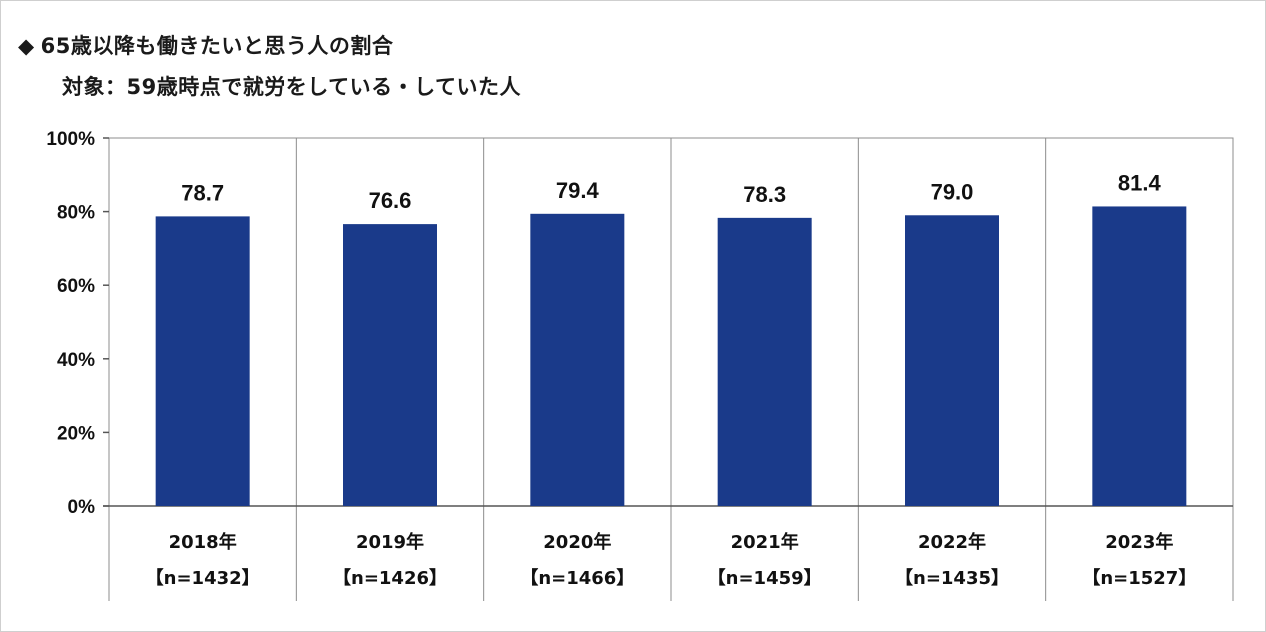 This screenshot has height=632, width=1266. Describe the element at coordinates (76, 360) in the screenshot. I see `y-tick-label: 40%` at that location.